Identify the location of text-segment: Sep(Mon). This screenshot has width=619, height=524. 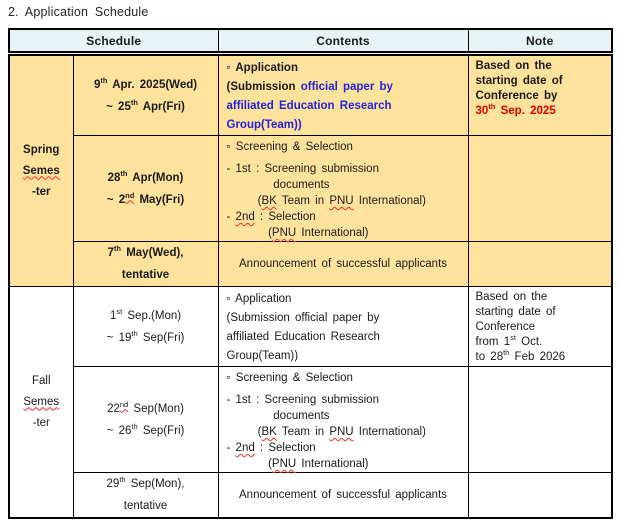
(156, 408).